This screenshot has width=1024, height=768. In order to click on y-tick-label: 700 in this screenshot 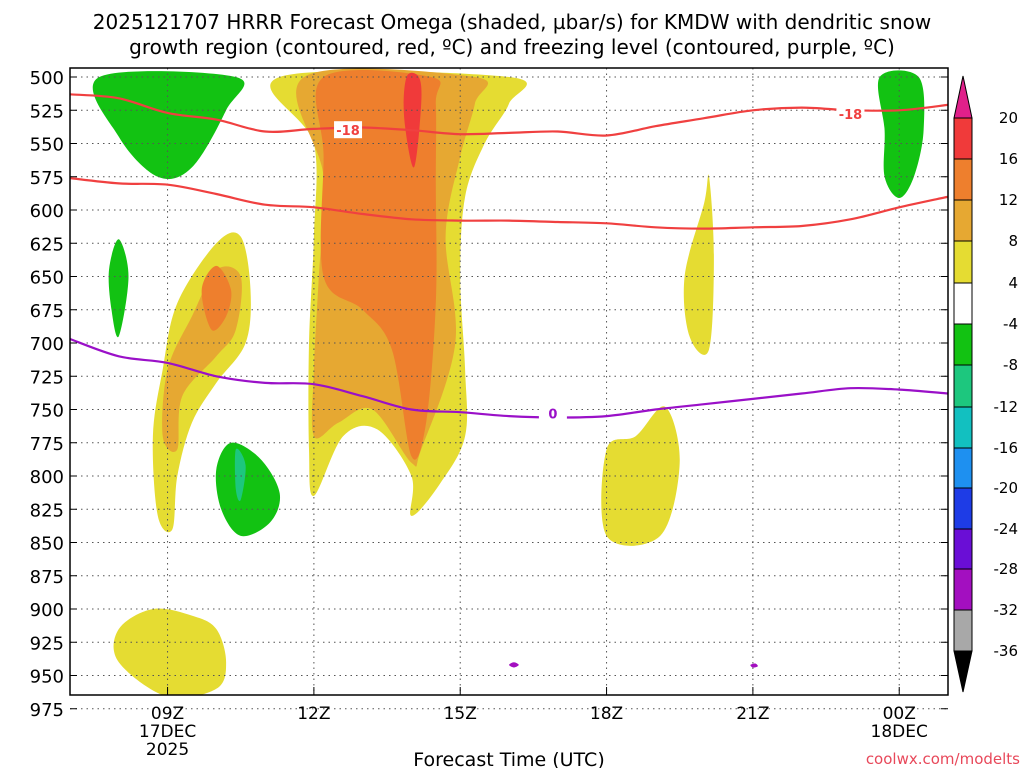, I will do `click(47, 344)`.